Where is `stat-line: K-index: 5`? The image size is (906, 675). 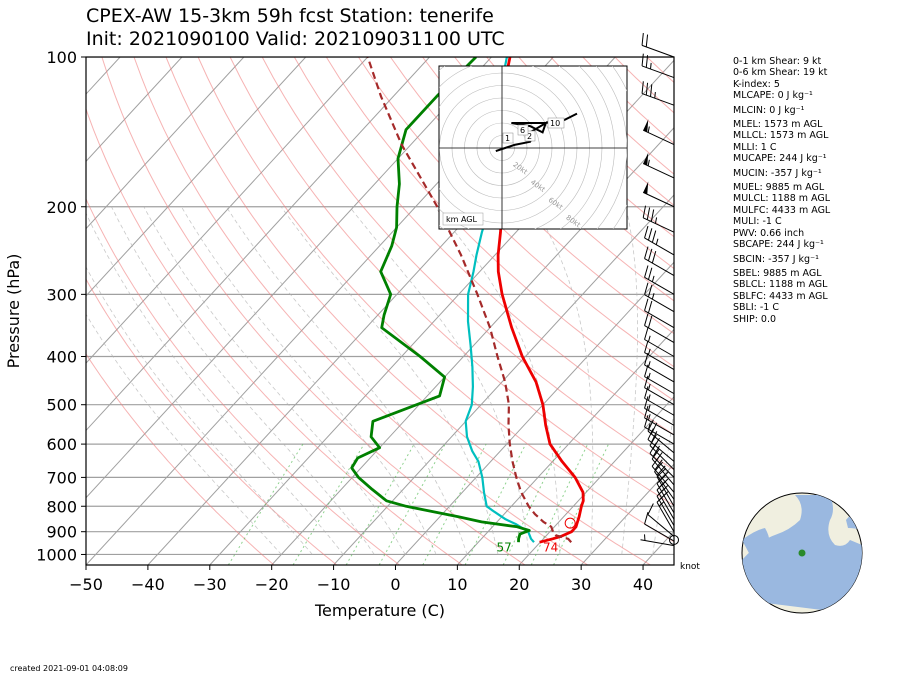
stat-line: K-index: 5 is located at coordinates (756, 84).